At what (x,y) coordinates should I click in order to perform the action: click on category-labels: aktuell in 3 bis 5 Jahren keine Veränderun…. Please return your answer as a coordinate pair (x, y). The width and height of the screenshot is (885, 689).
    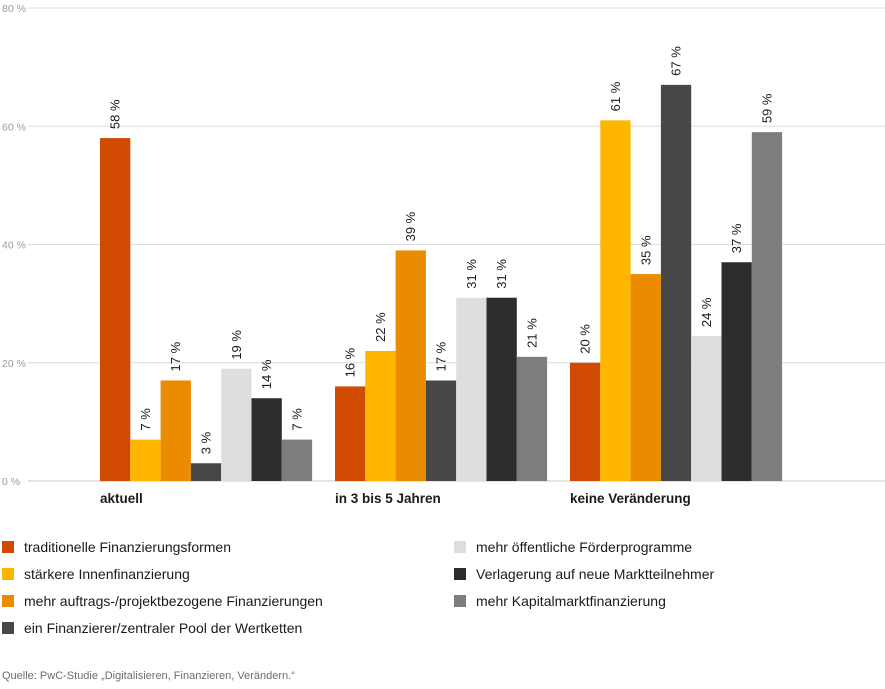
    Looking at the image, I should click on (395, 498).